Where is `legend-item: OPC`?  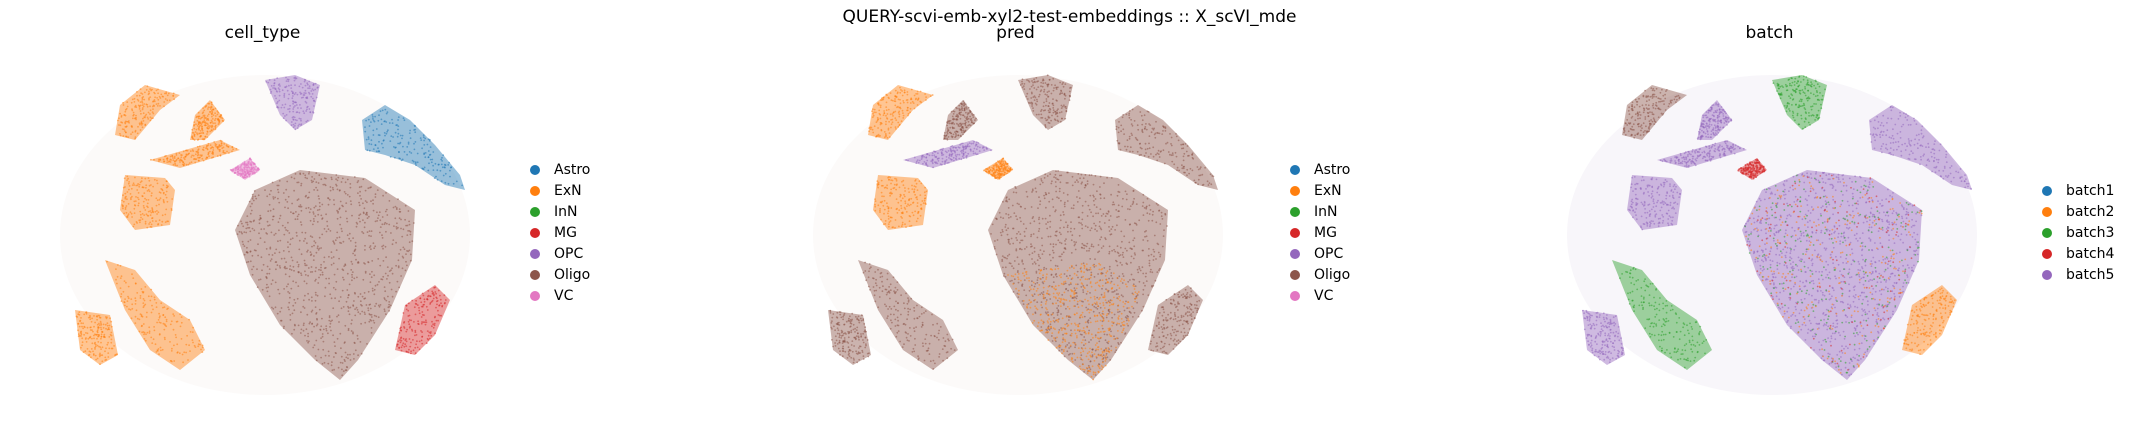 legend-item: OPC is located at coordinates (560, 253).